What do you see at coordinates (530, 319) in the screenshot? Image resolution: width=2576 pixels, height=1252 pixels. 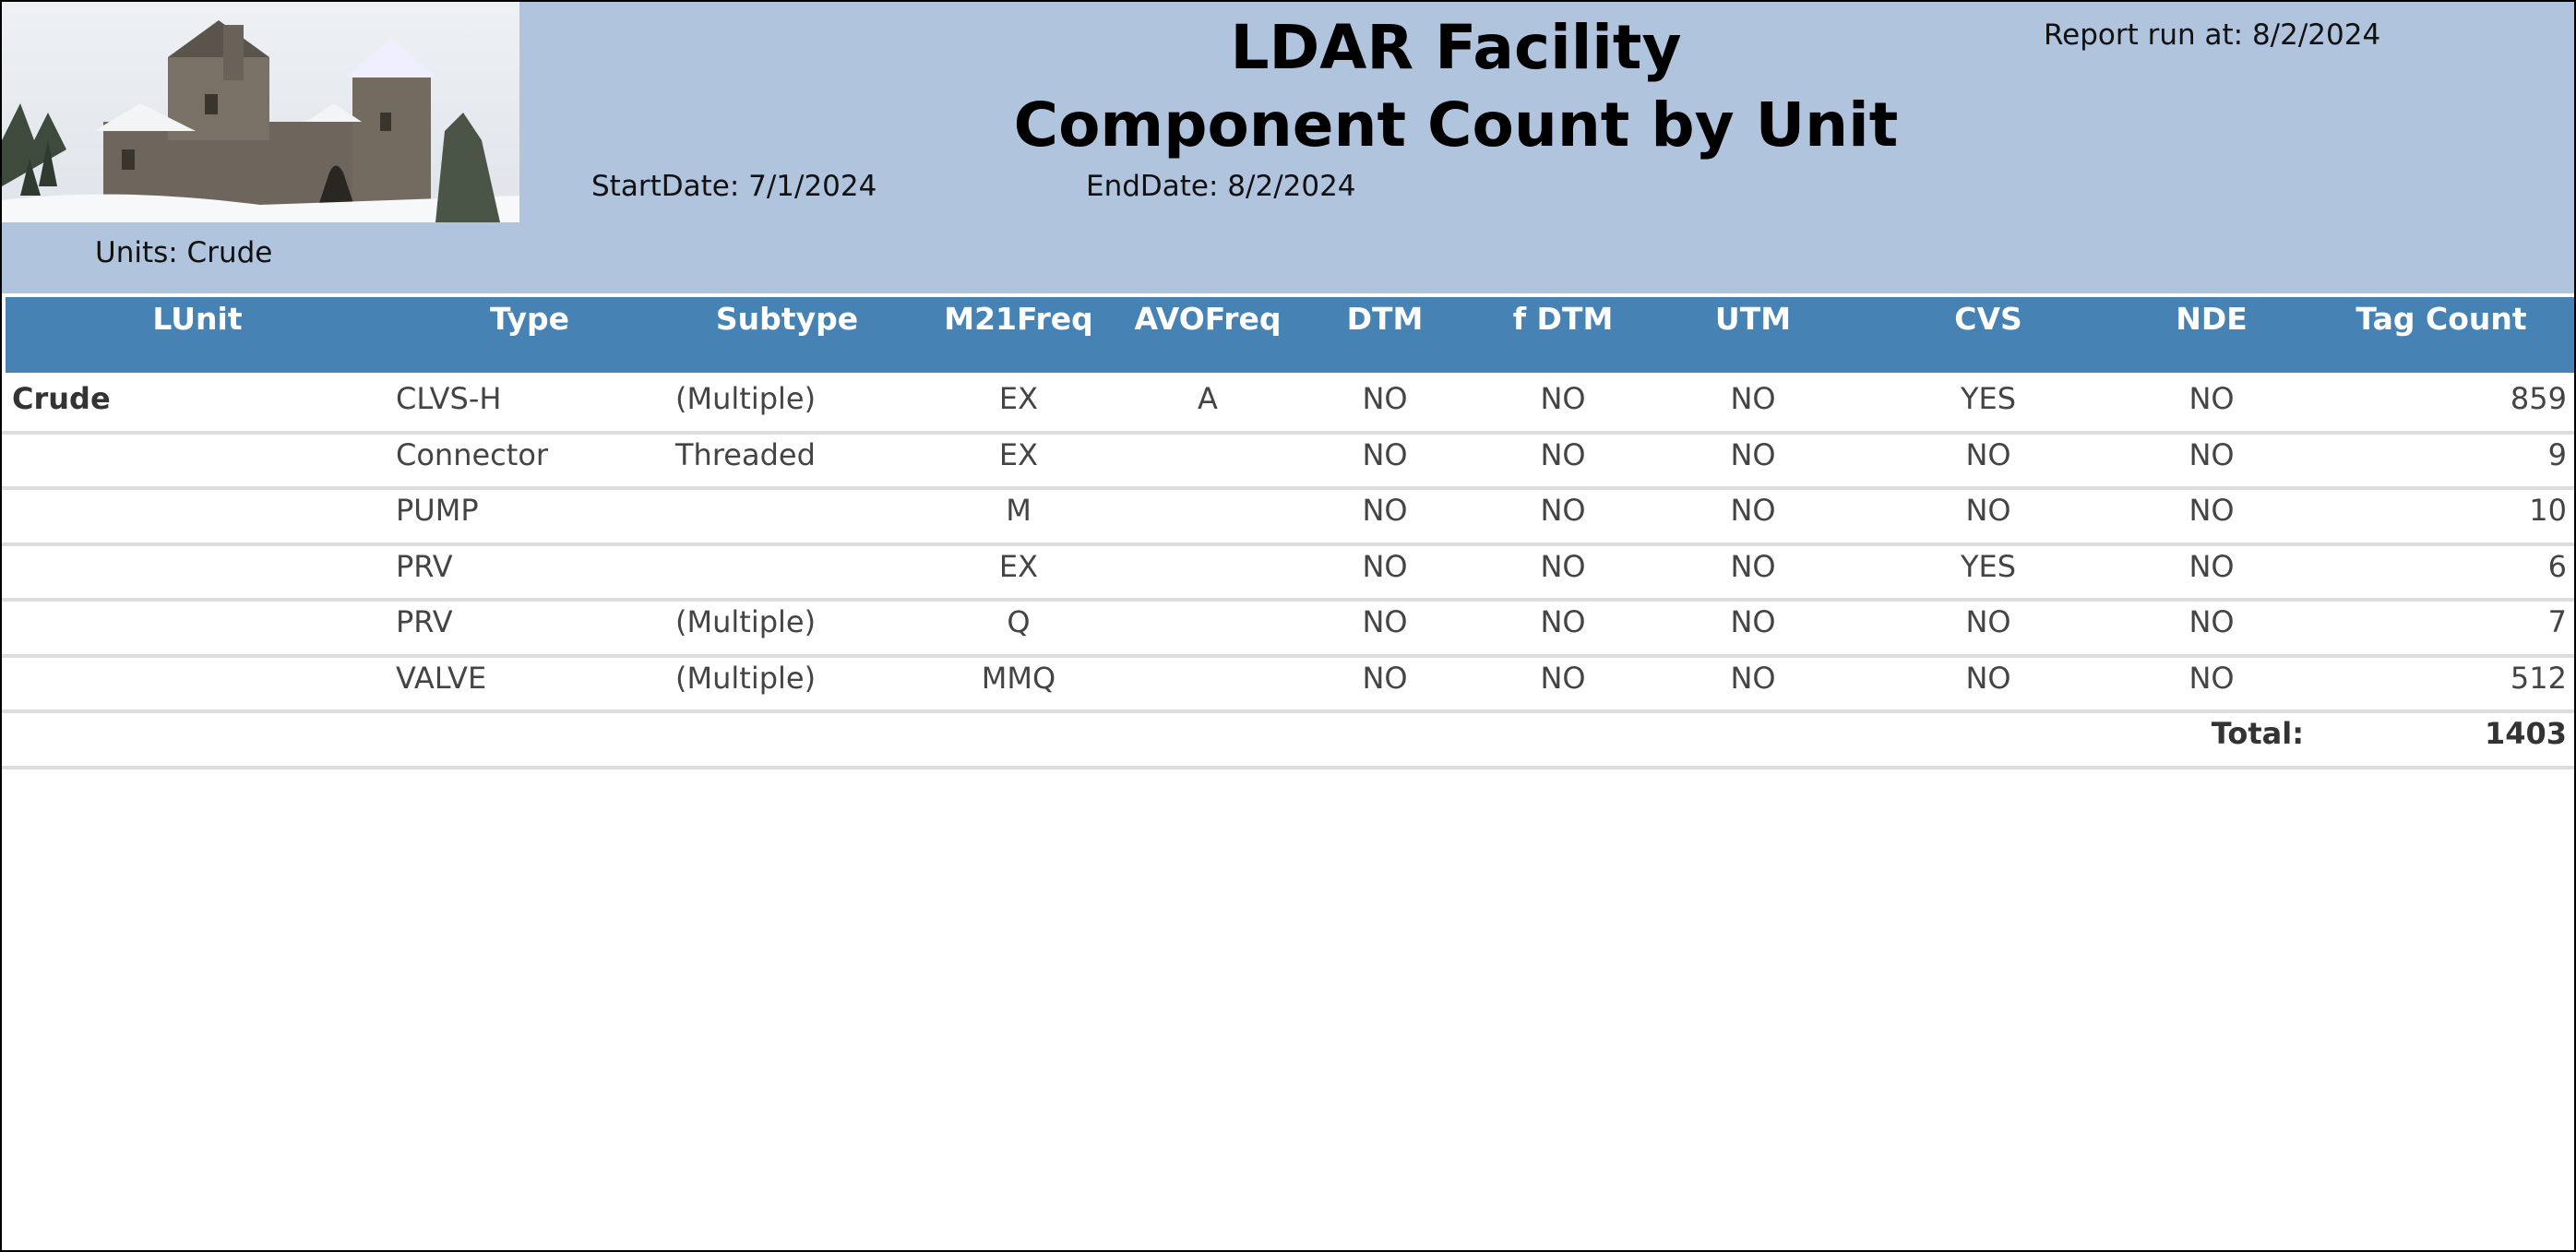 I see `column-header: Type` at bounding box center [530, 319].